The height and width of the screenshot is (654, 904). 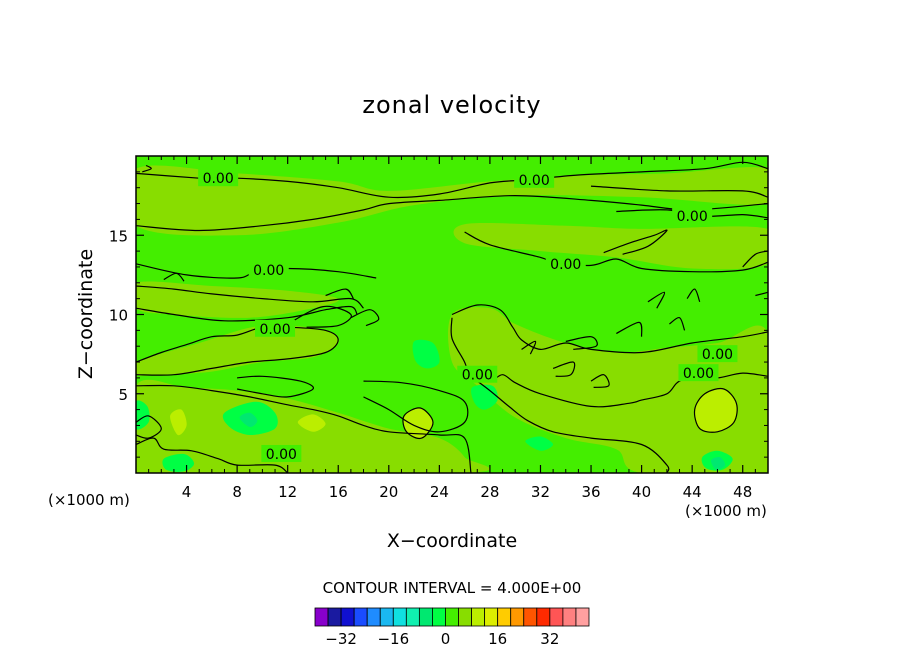 What do you see at coordinates (237, 492) in the screenshot?
I see `x-tick-label: 8` at bounding box center [237, 492].